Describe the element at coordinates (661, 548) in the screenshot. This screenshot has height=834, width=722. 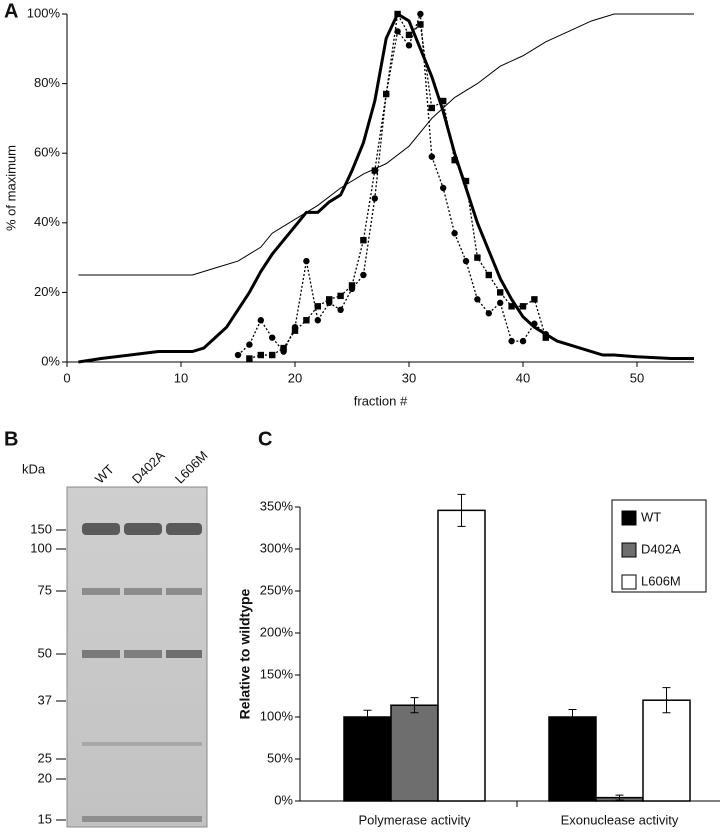
I see `legend-label: D402A` at that location.